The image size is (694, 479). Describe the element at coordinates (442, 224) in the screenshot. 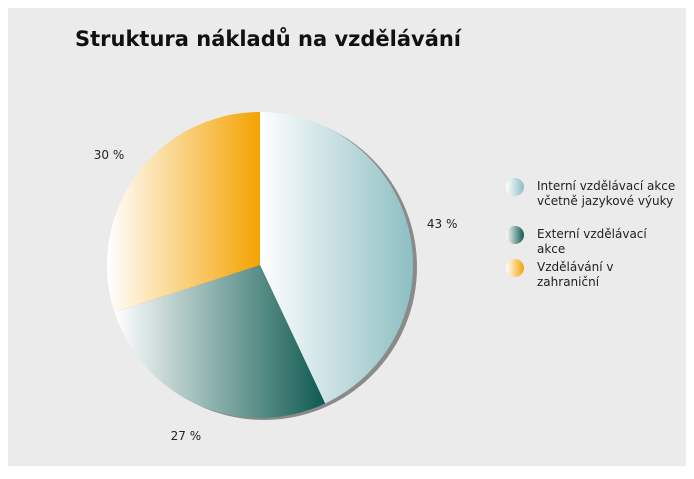

I see `value-label: 43 %` at that location.